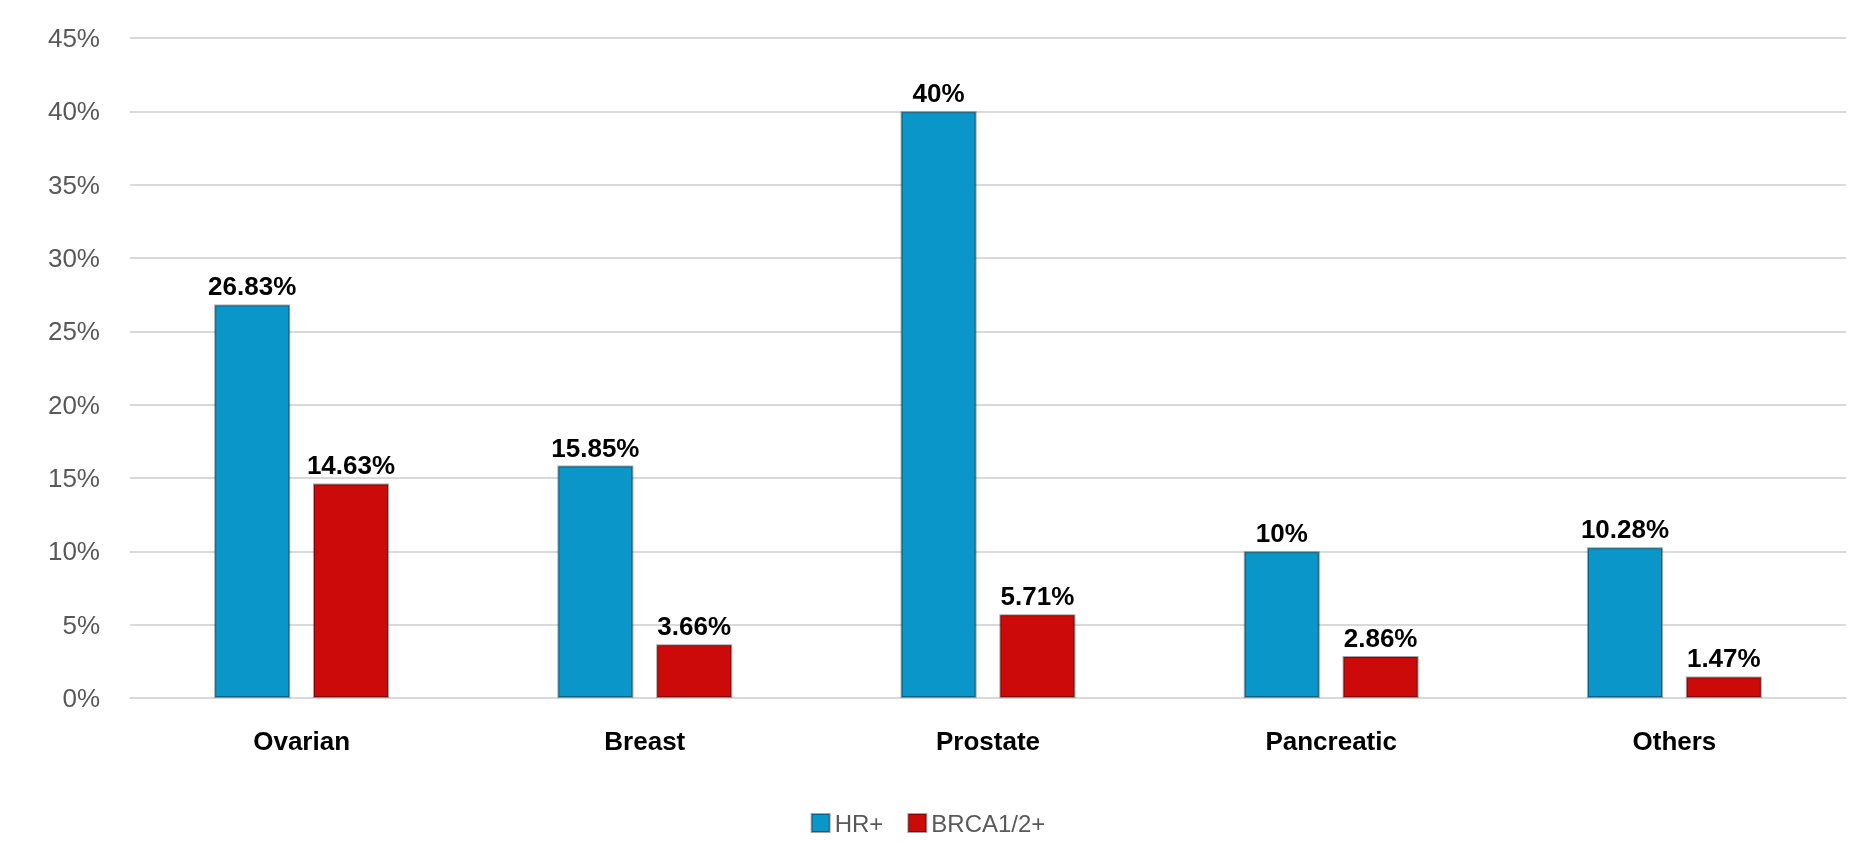 The height and width of the screenshot is (848, 1856). I want to click on legend-label: HR+, so click(859, 823).